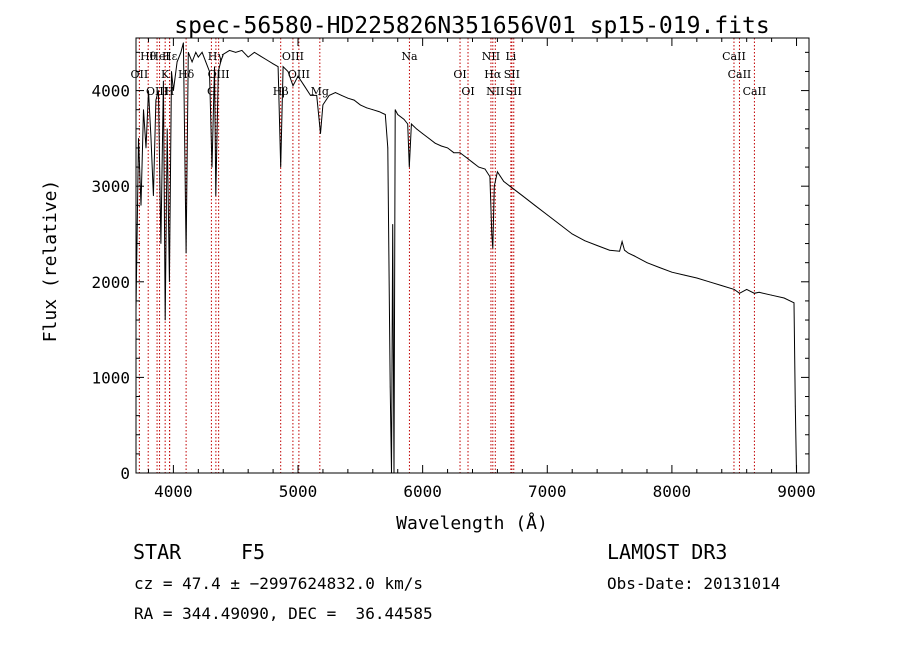 This screenshot has height=649, width=900. What do you see at coordinates (165, 74) in the screenshot?
I see `line-label-4: K` at bounding box center [165, 74].